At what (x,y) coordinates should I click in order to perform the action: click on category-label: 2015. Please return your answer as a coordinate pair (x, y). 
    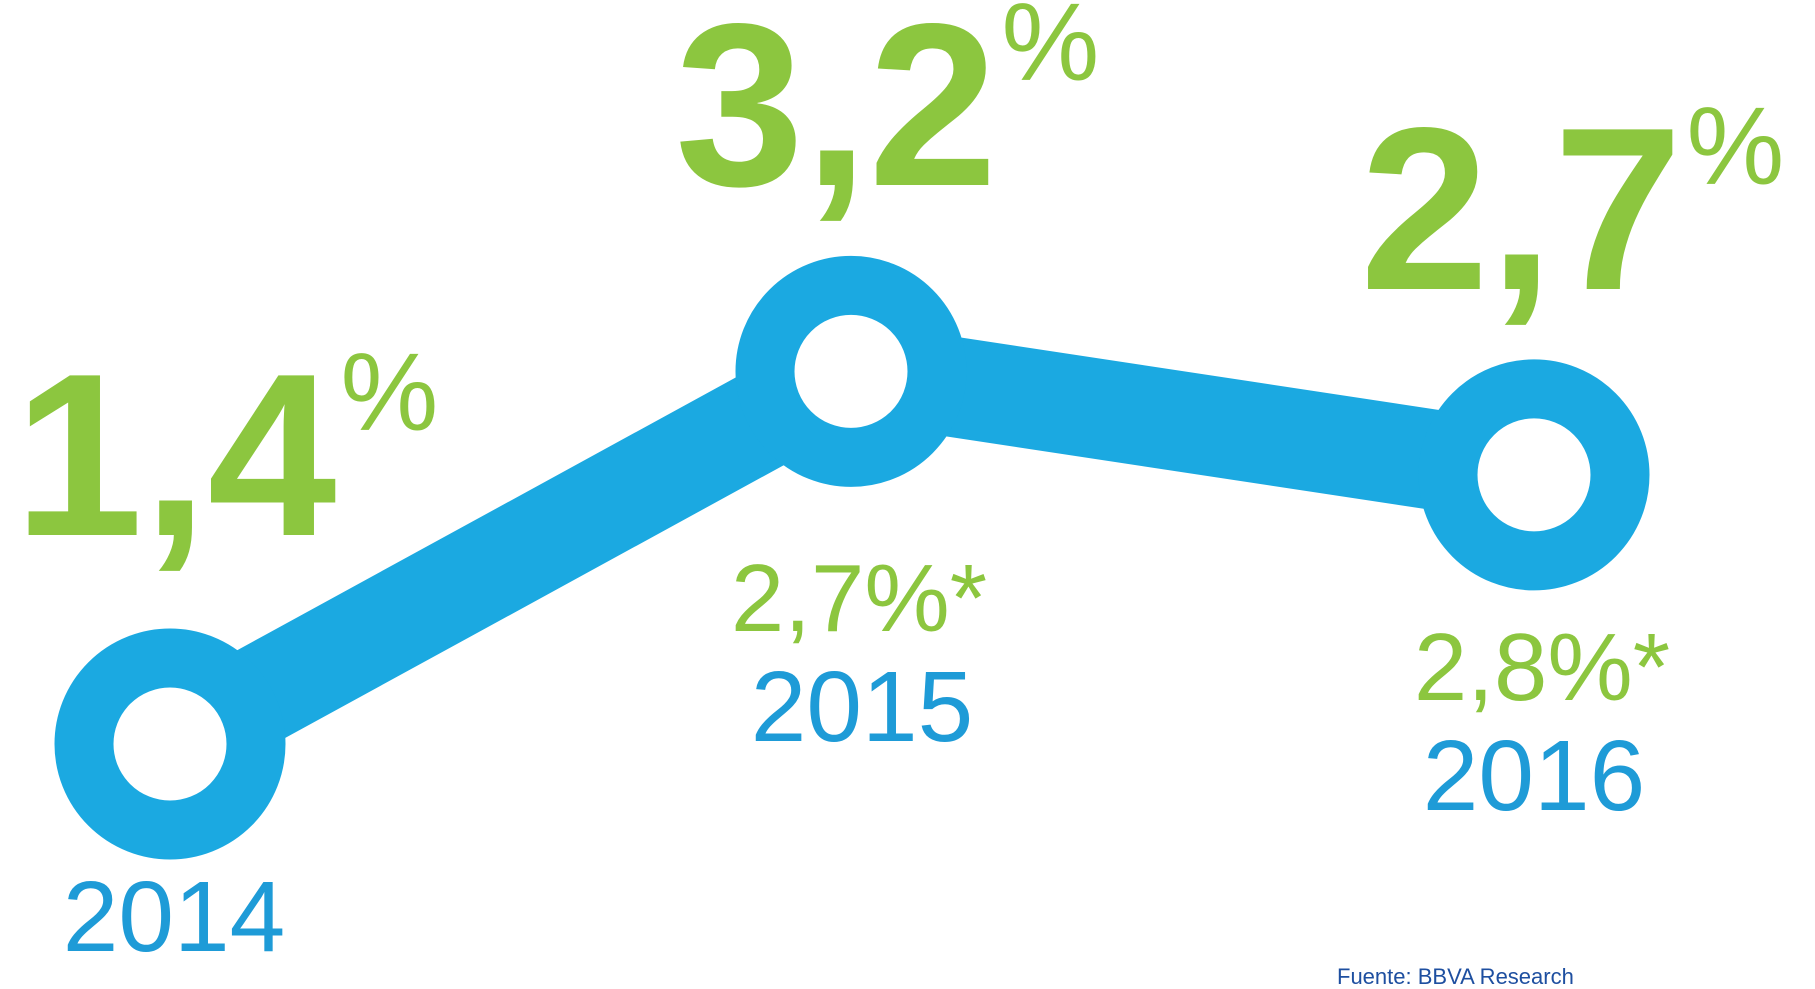
    Looking at the image, I should click on (862, 707).